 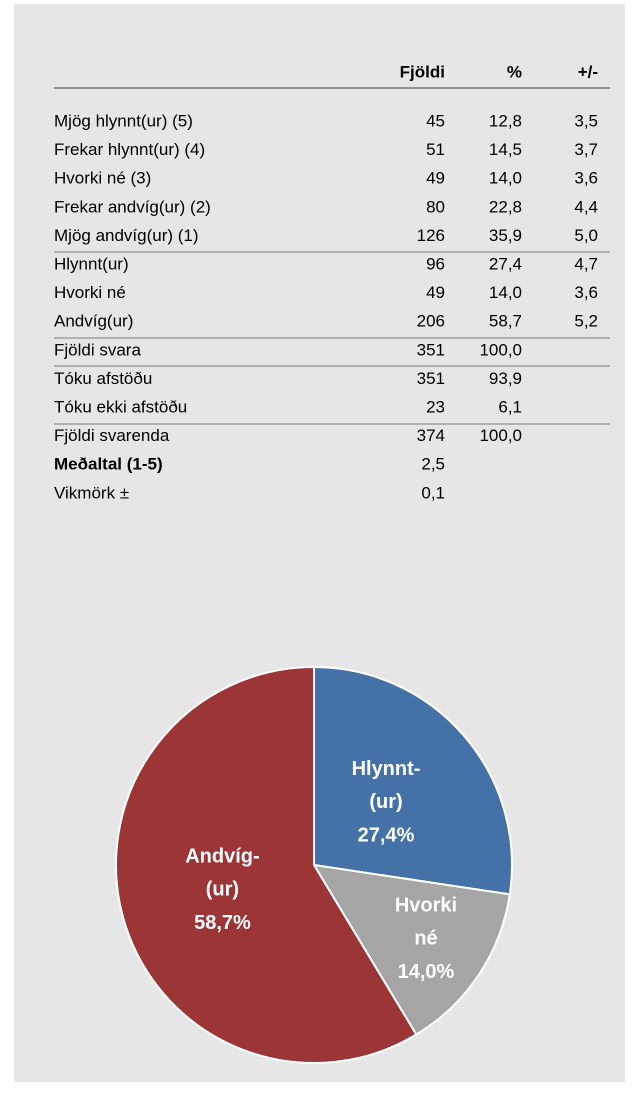 What do you see at coordinates (435, 206) in the screenshot?
I see `cell-value: 80` at bounding box center [435, 206].